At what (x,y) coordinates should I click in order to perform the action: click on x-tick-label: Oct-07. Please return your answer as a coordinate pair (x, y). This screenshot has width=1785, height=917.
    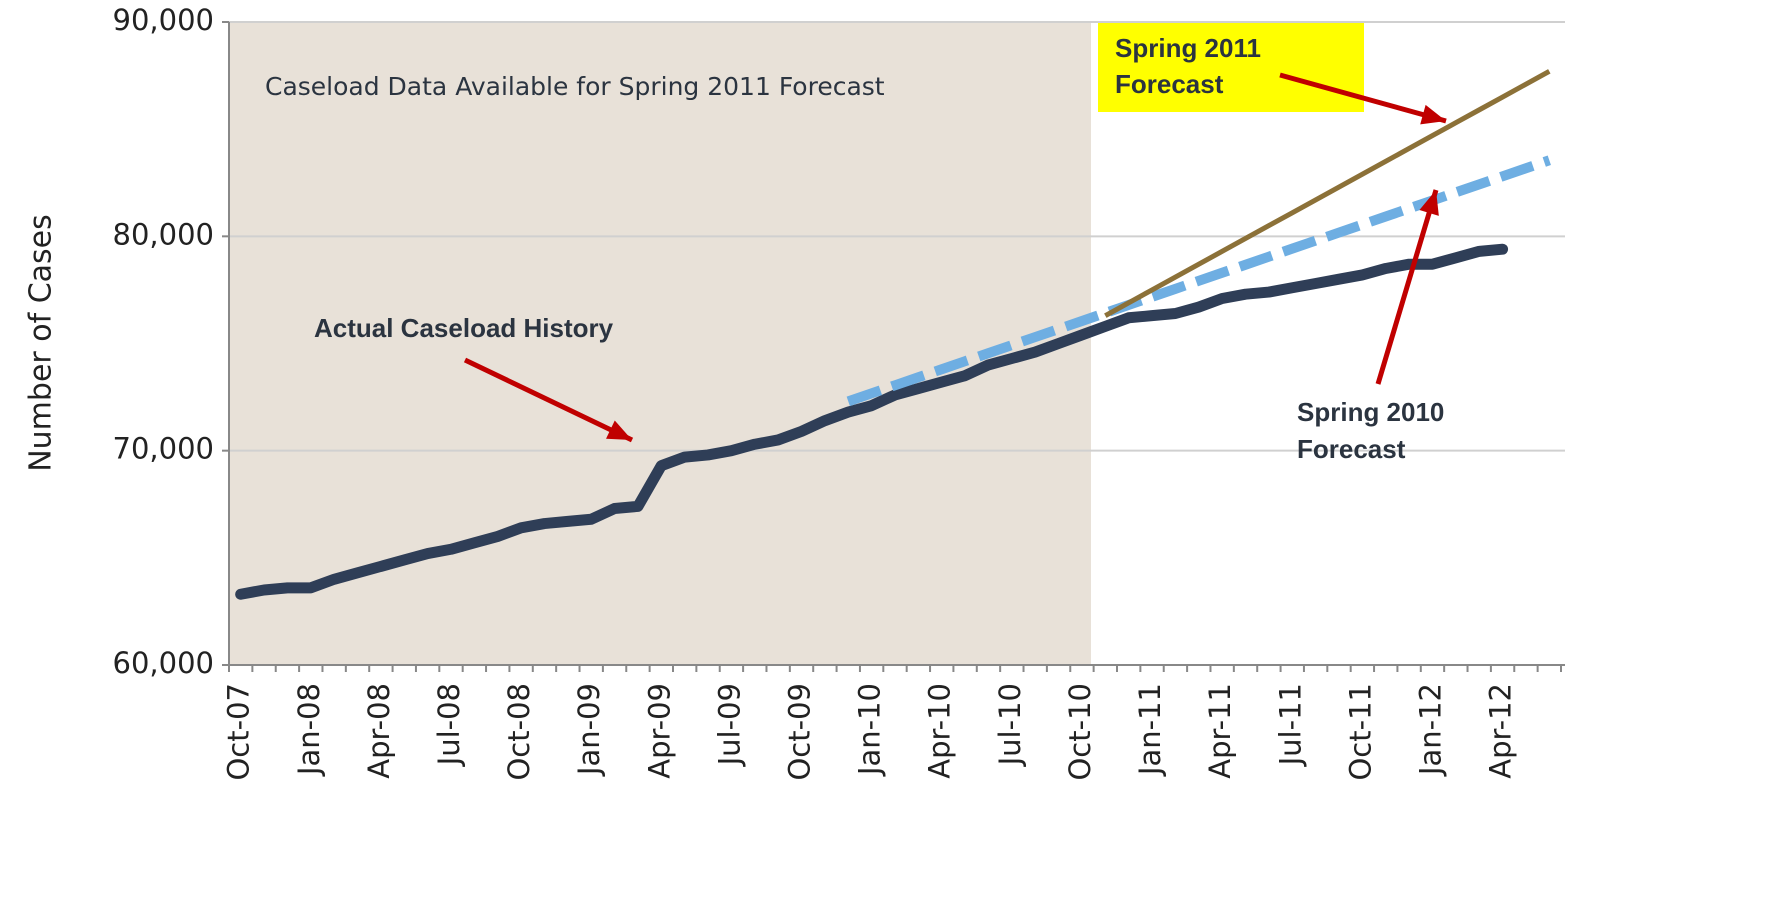
    Looking at the image, I should click on (239, 732).